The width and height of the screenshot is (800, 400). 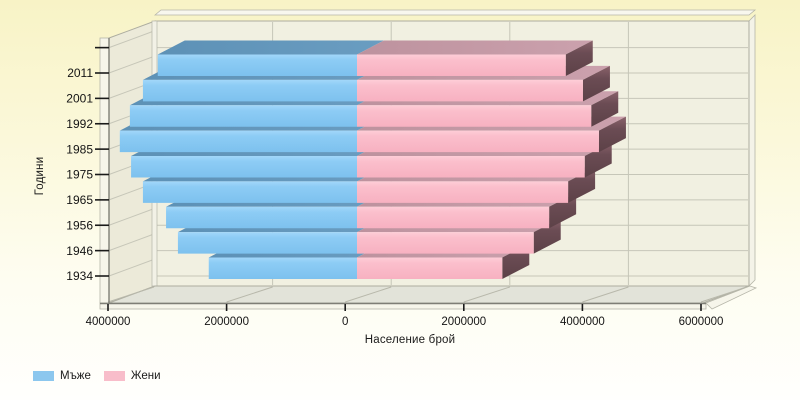 I want to click on y-axis-tick-label: 1975, so click(x=79, y=175).